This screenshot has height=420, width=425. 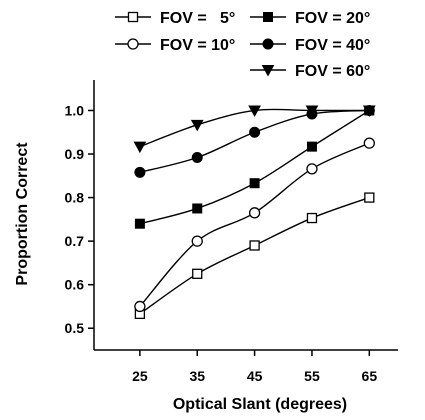 I want to click on x-tick-label: 55, so click(x=312, y=376).